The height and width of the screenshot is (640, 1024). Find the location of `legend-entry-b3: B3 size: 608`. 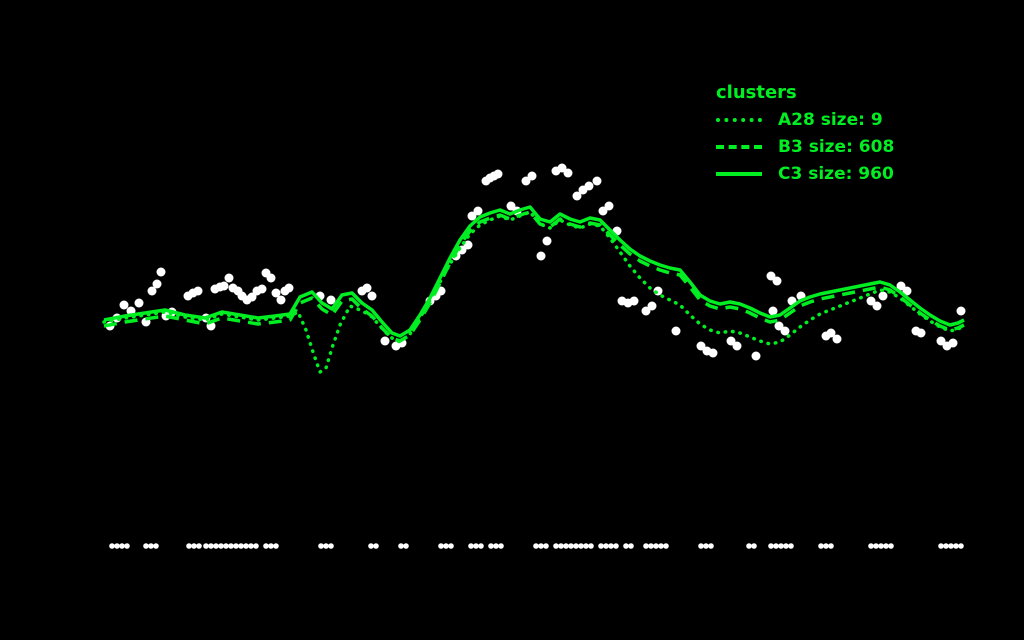

legend-entry-b3: B3 size: 608 is located at coordinates (805, 147).